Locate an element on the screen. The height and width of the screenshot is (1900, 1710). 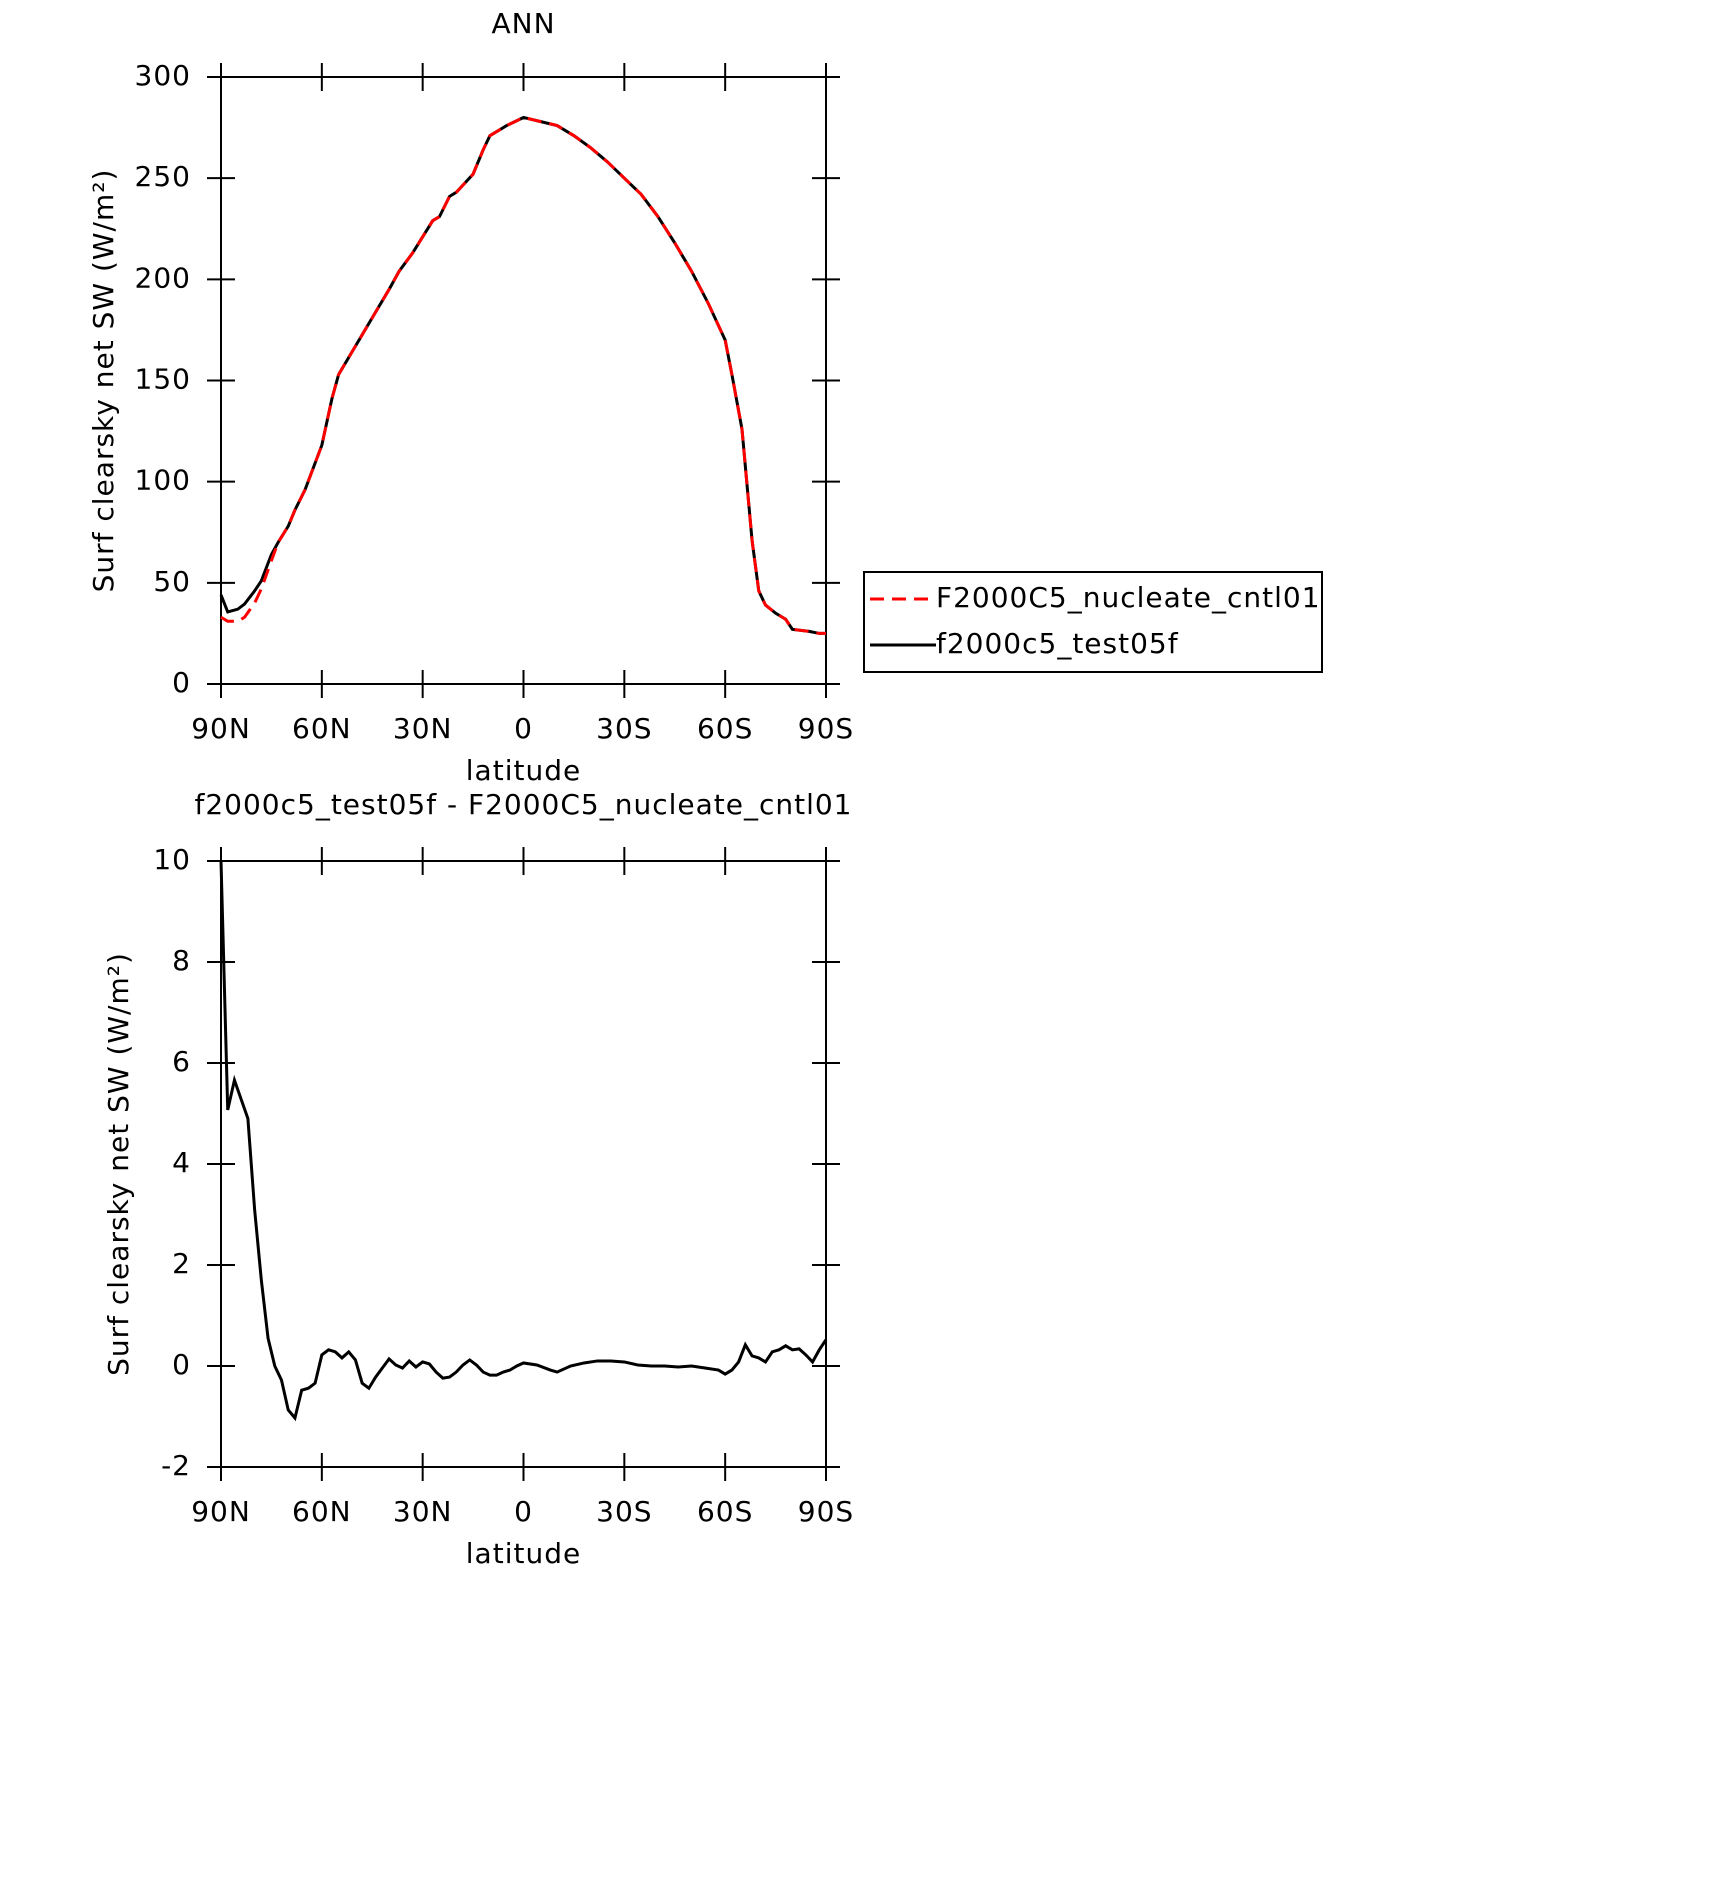
y-tick-label: 200 is located at coordinates (163, 277).